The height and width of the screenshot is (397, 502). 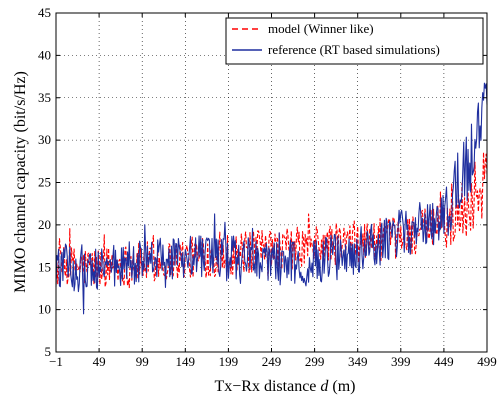 What do you see at coordinates (44, 12) in the screenshot?
I see `y-tick-label: 45` at bounding box center [44, 12].